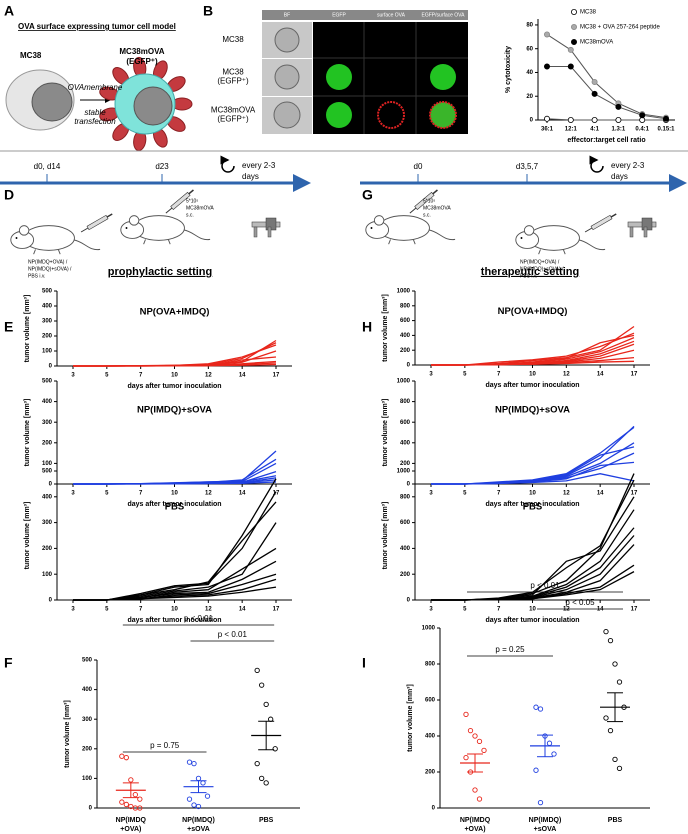 The width and height of the screenshot is (688, 834). Describe the element at coordinates (48, 262) in the screenshot. I see `label: NP(IMDQ+OVA) /` at that location.